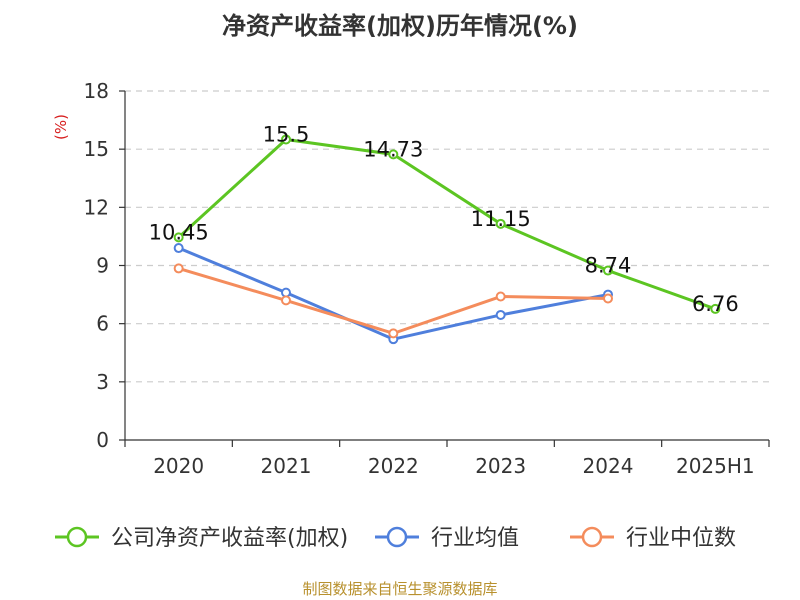 This screenshot has width=800, height=600. Describe the element at coordinates (102, 266) in the screenshot. I see `y-tick-label-9: 9` at that location.